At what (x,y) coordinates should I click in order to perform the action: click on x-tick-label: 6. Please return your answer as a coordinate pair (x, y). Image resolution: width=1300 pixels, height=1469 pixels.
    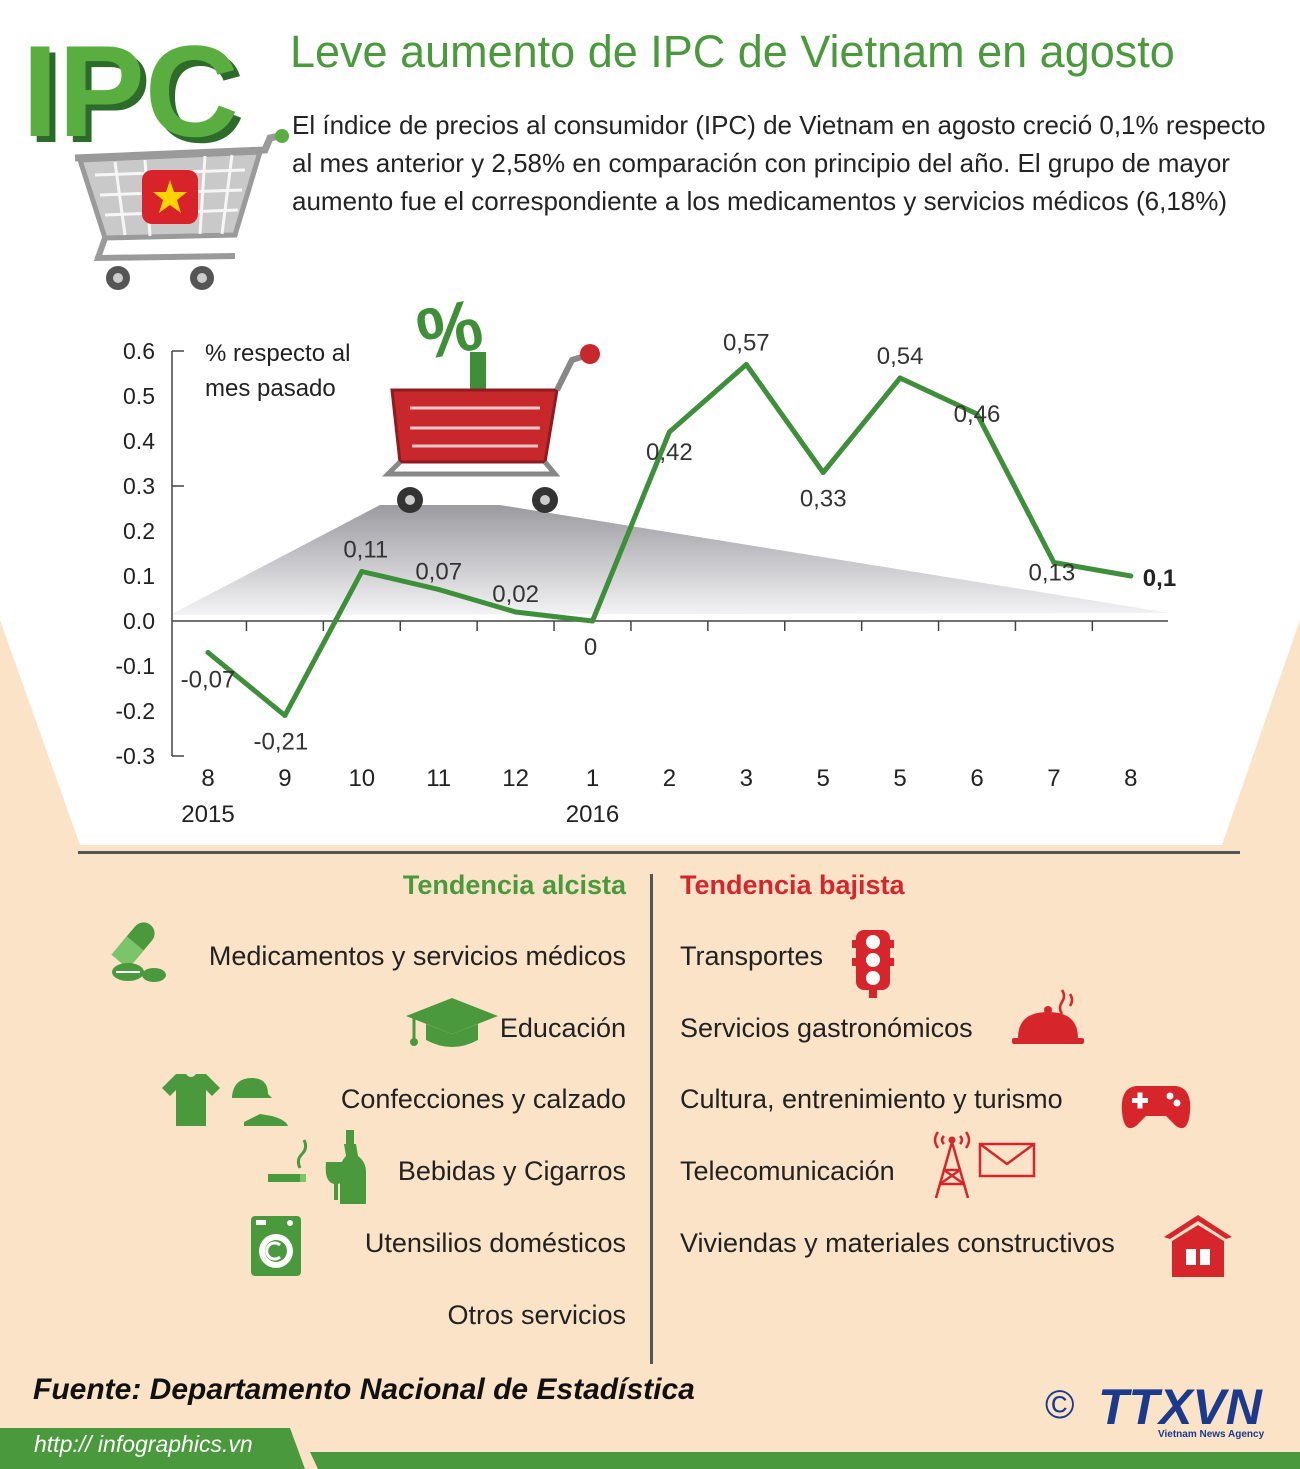
    Looking at the image, I should click on (976, 778).